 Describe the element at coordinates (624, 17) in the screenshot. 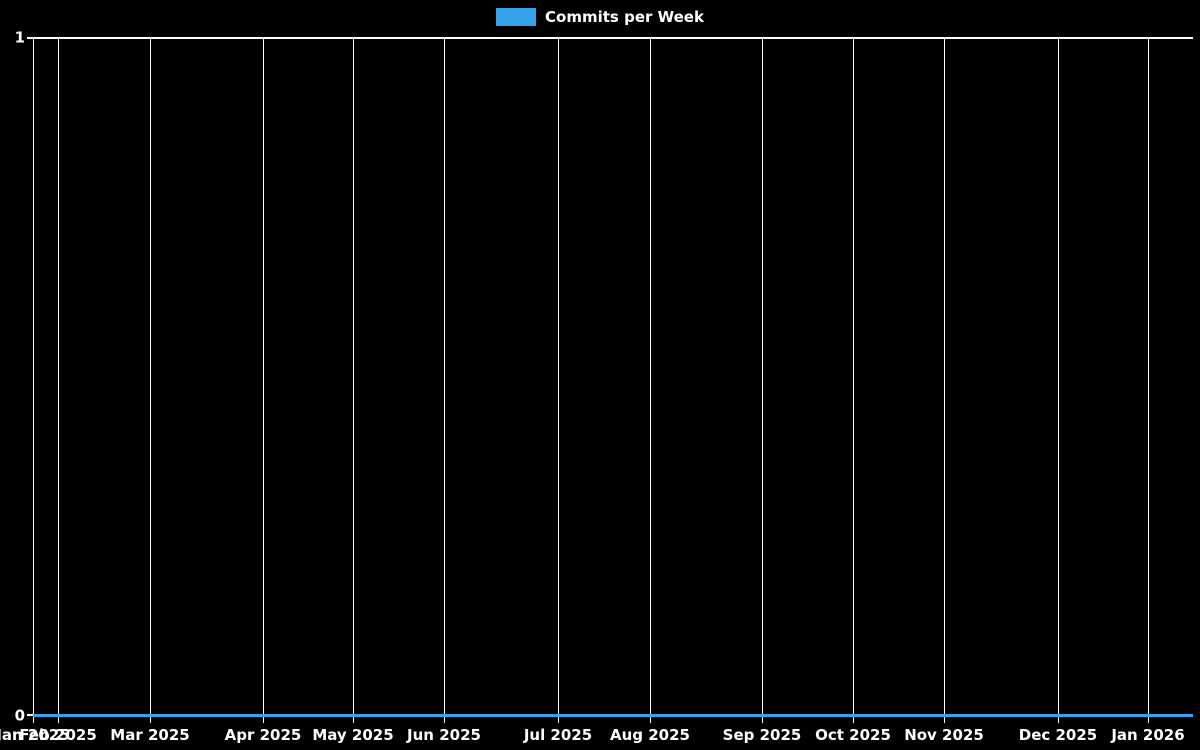

I see `legend-label: Commits per Week` at that location.